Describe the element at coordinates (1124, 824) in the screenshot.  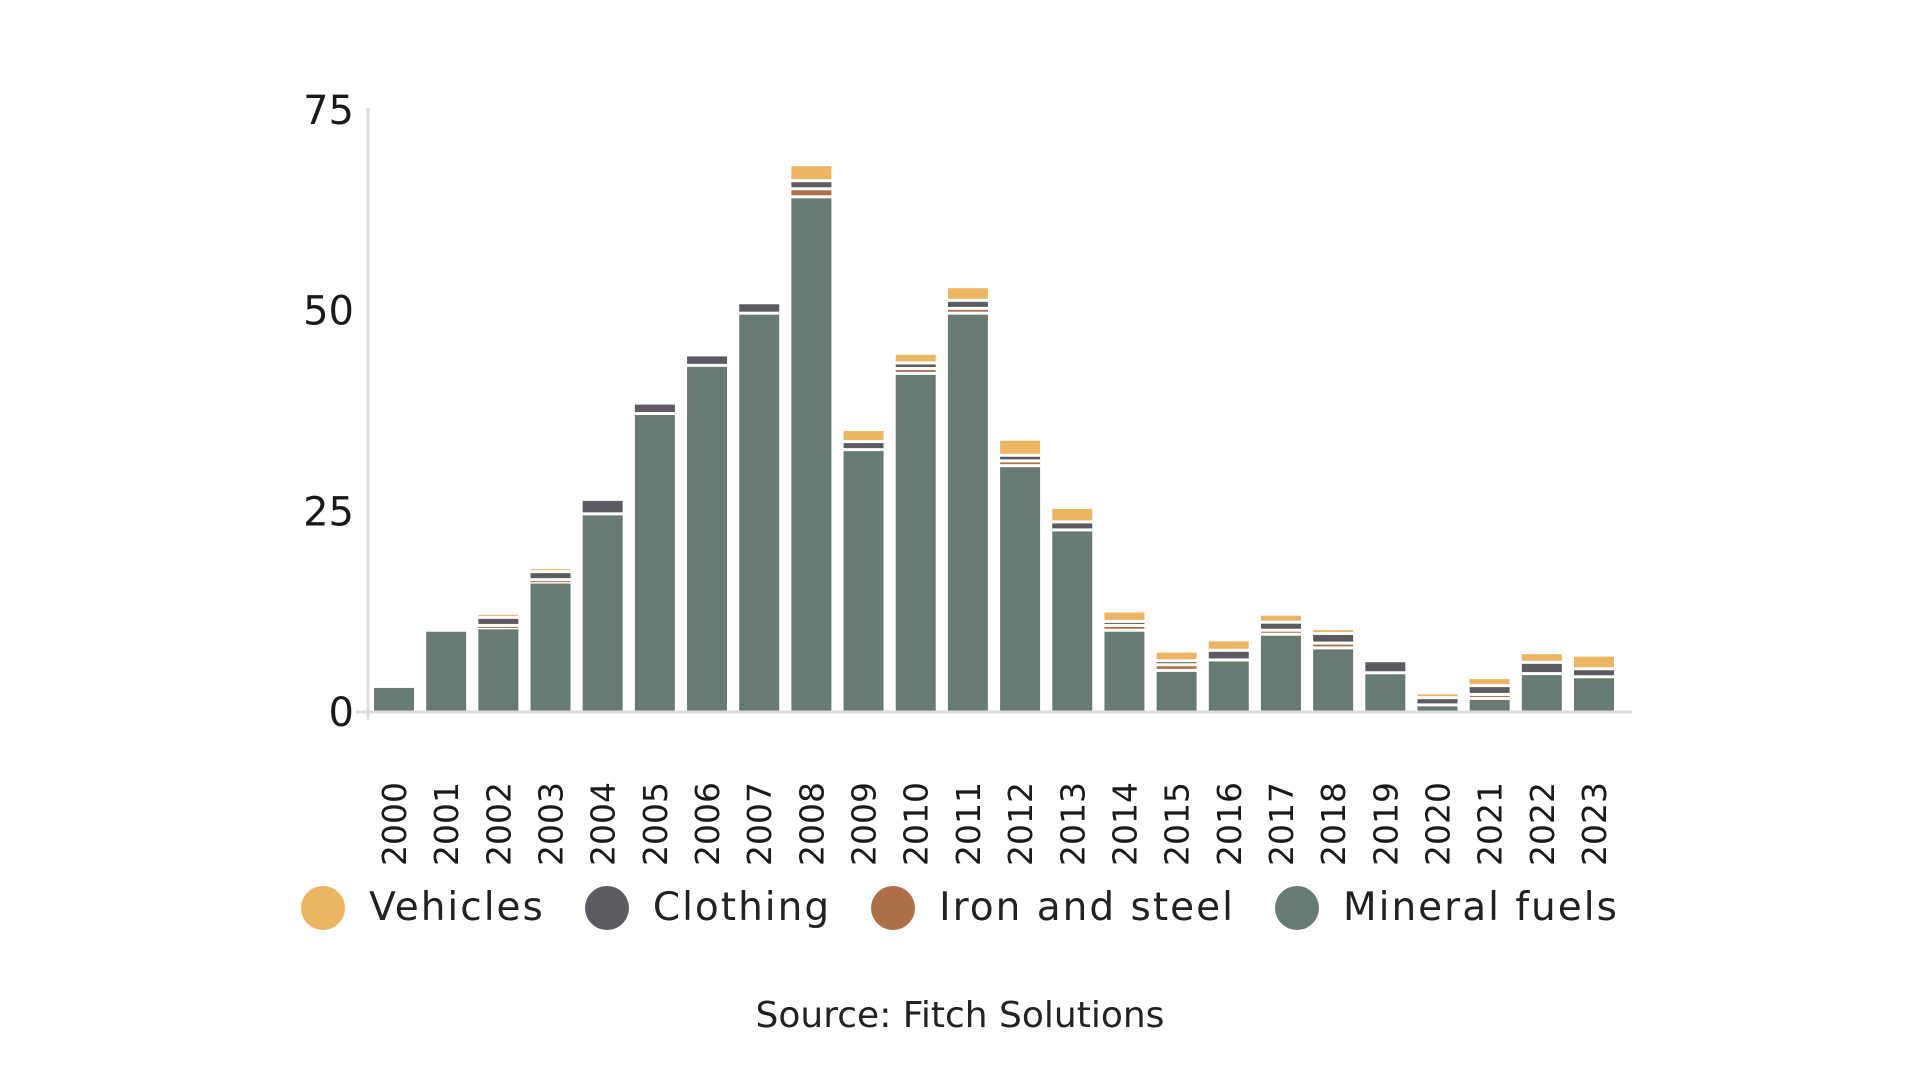
I see `x-tick-label: 2014` at that location.